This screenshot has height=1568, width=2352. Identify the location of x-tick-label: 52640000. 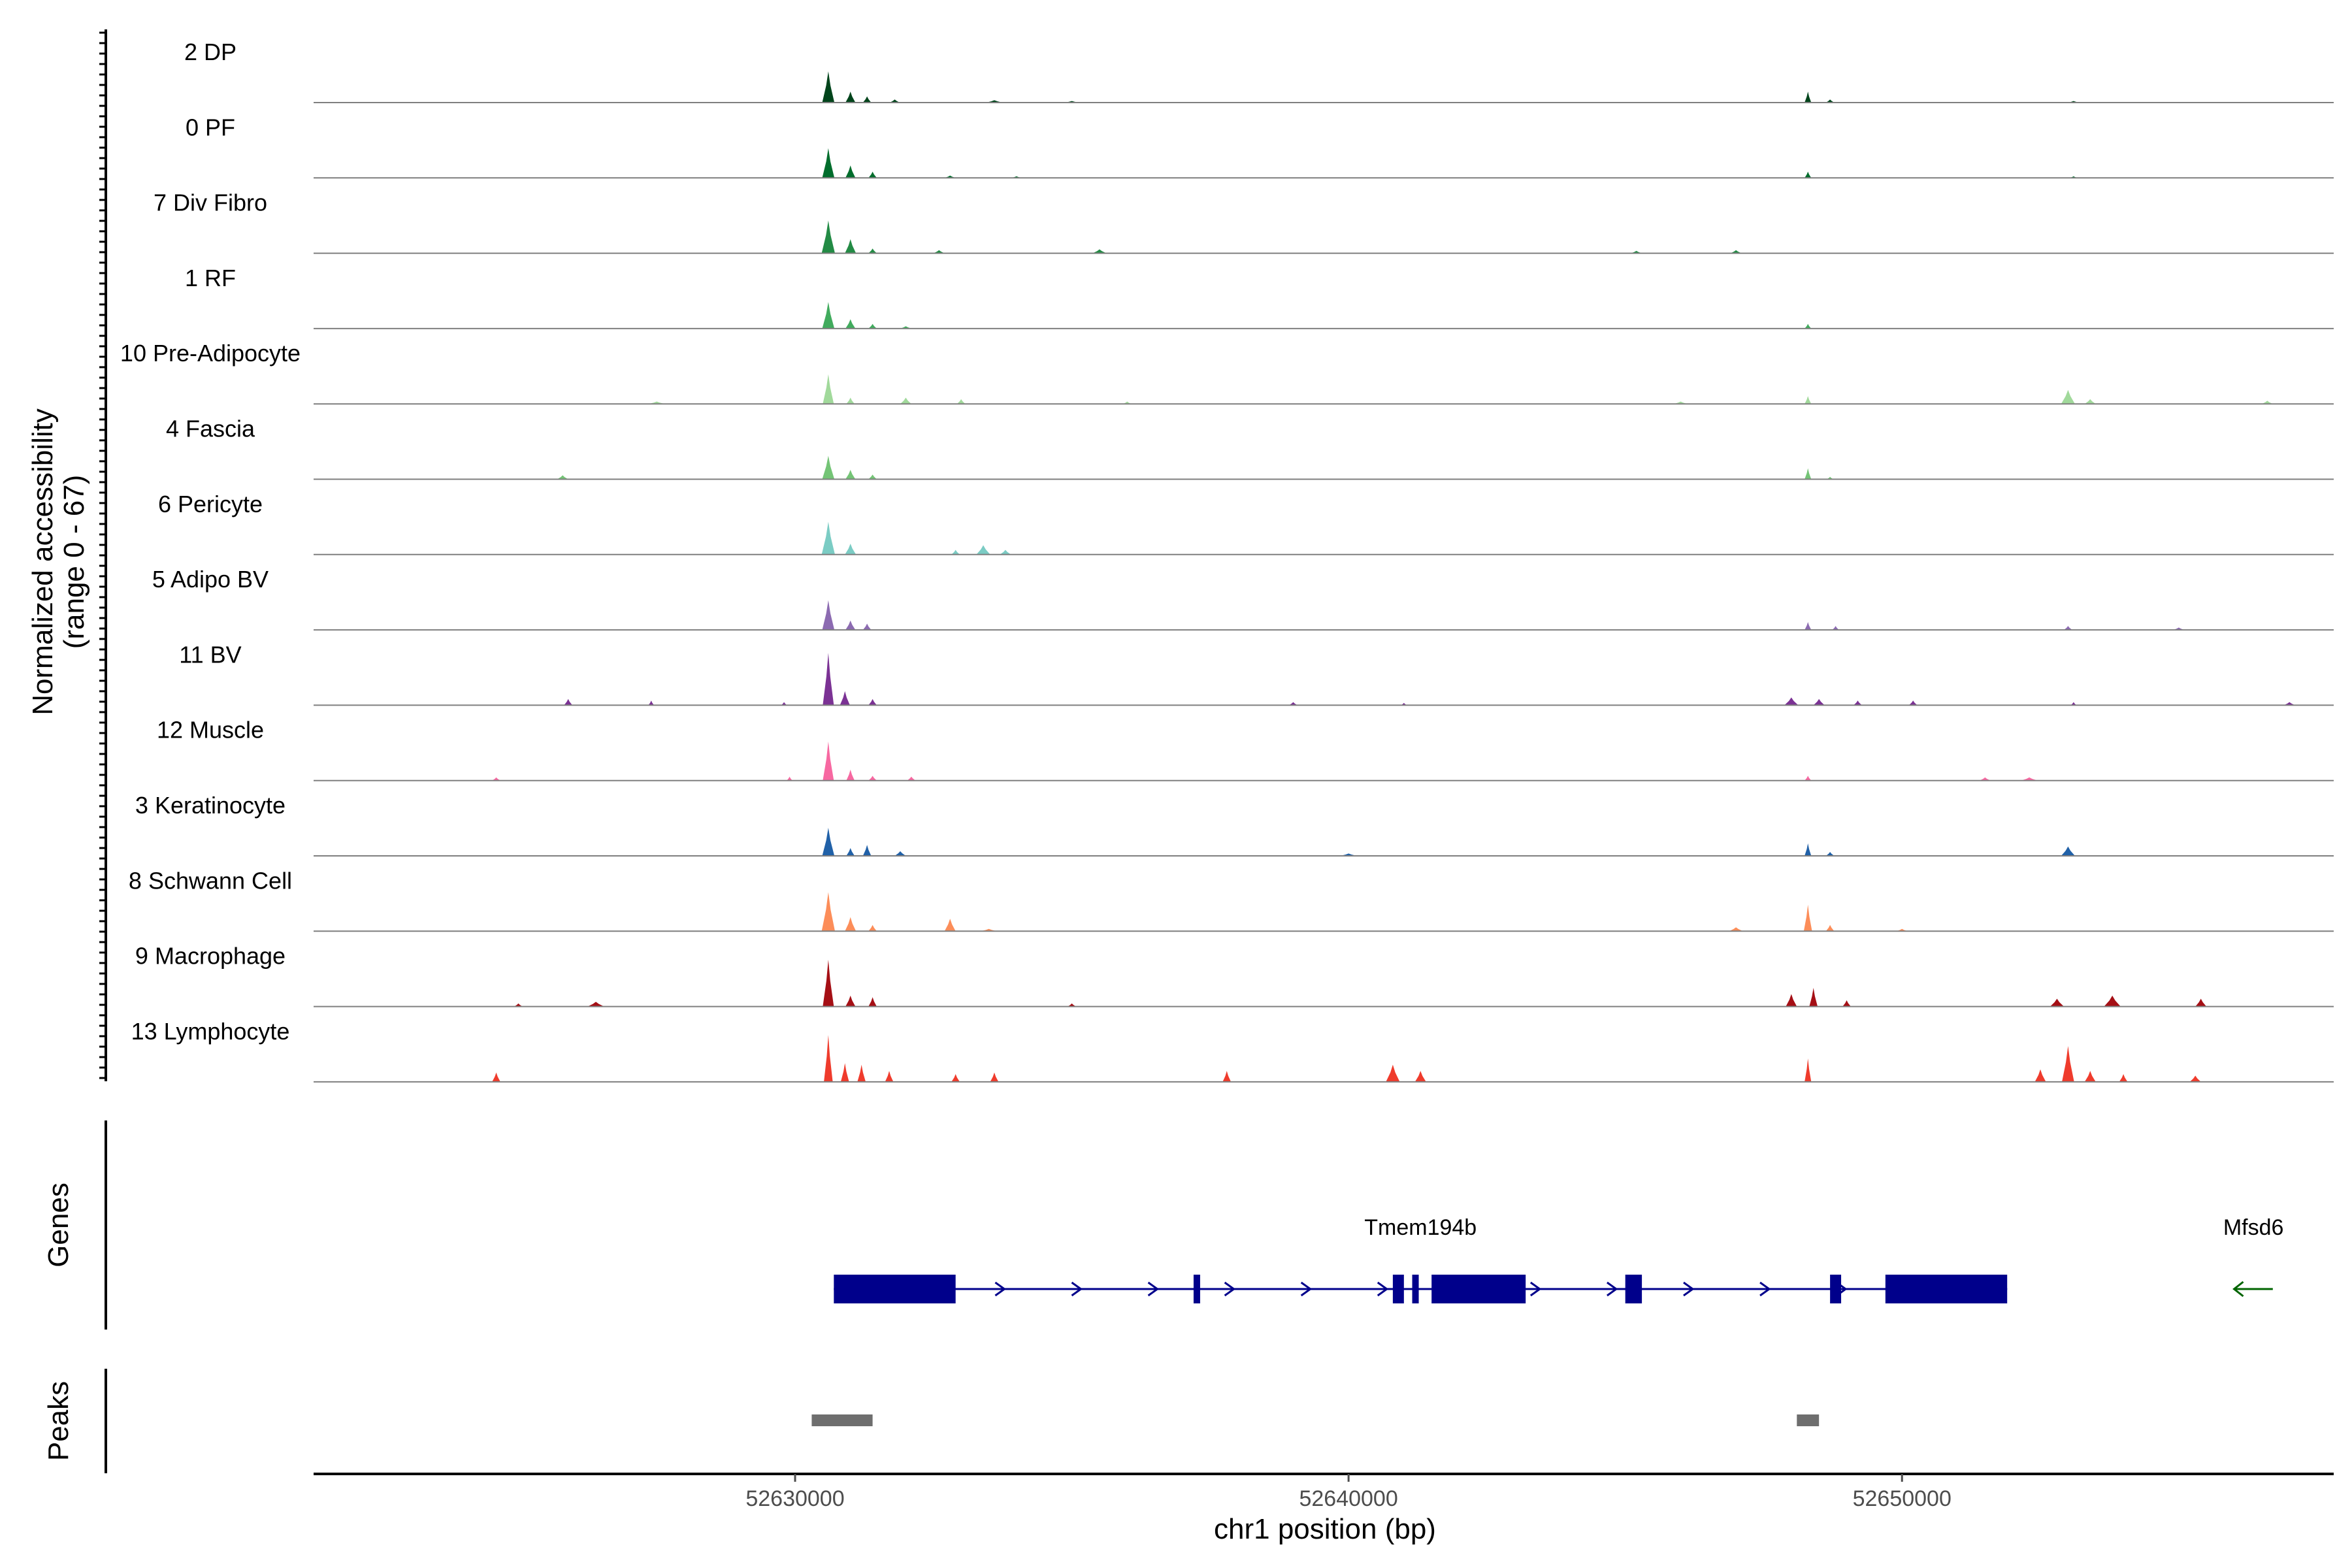
(1348, 1498).